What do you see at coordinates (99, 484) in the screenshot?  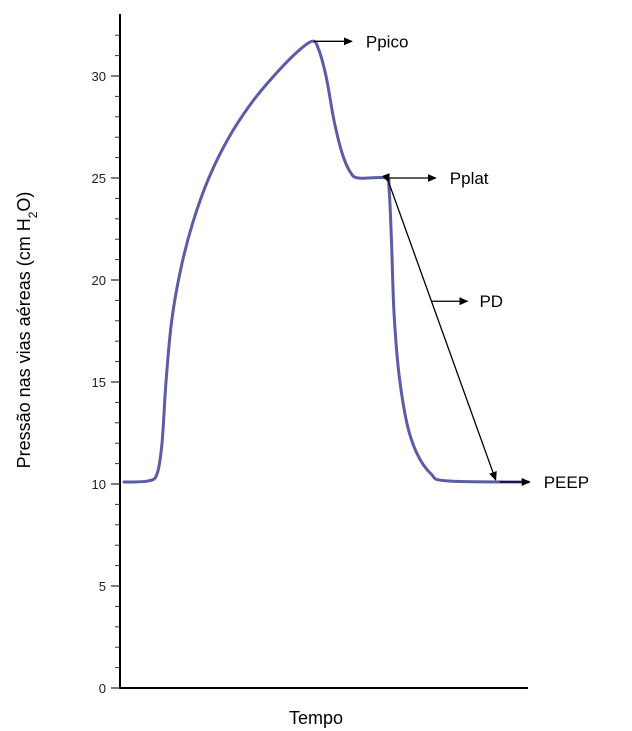 I see `y-tick-label: 10` at bounding box center [99, 484].